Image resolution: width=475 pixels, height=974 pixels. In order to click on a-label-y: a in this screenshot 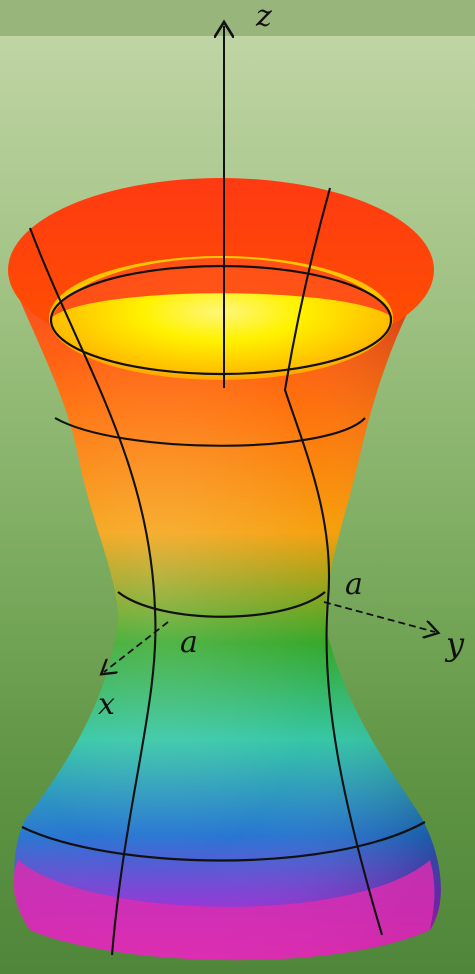, I will do `click(354, 584)`.